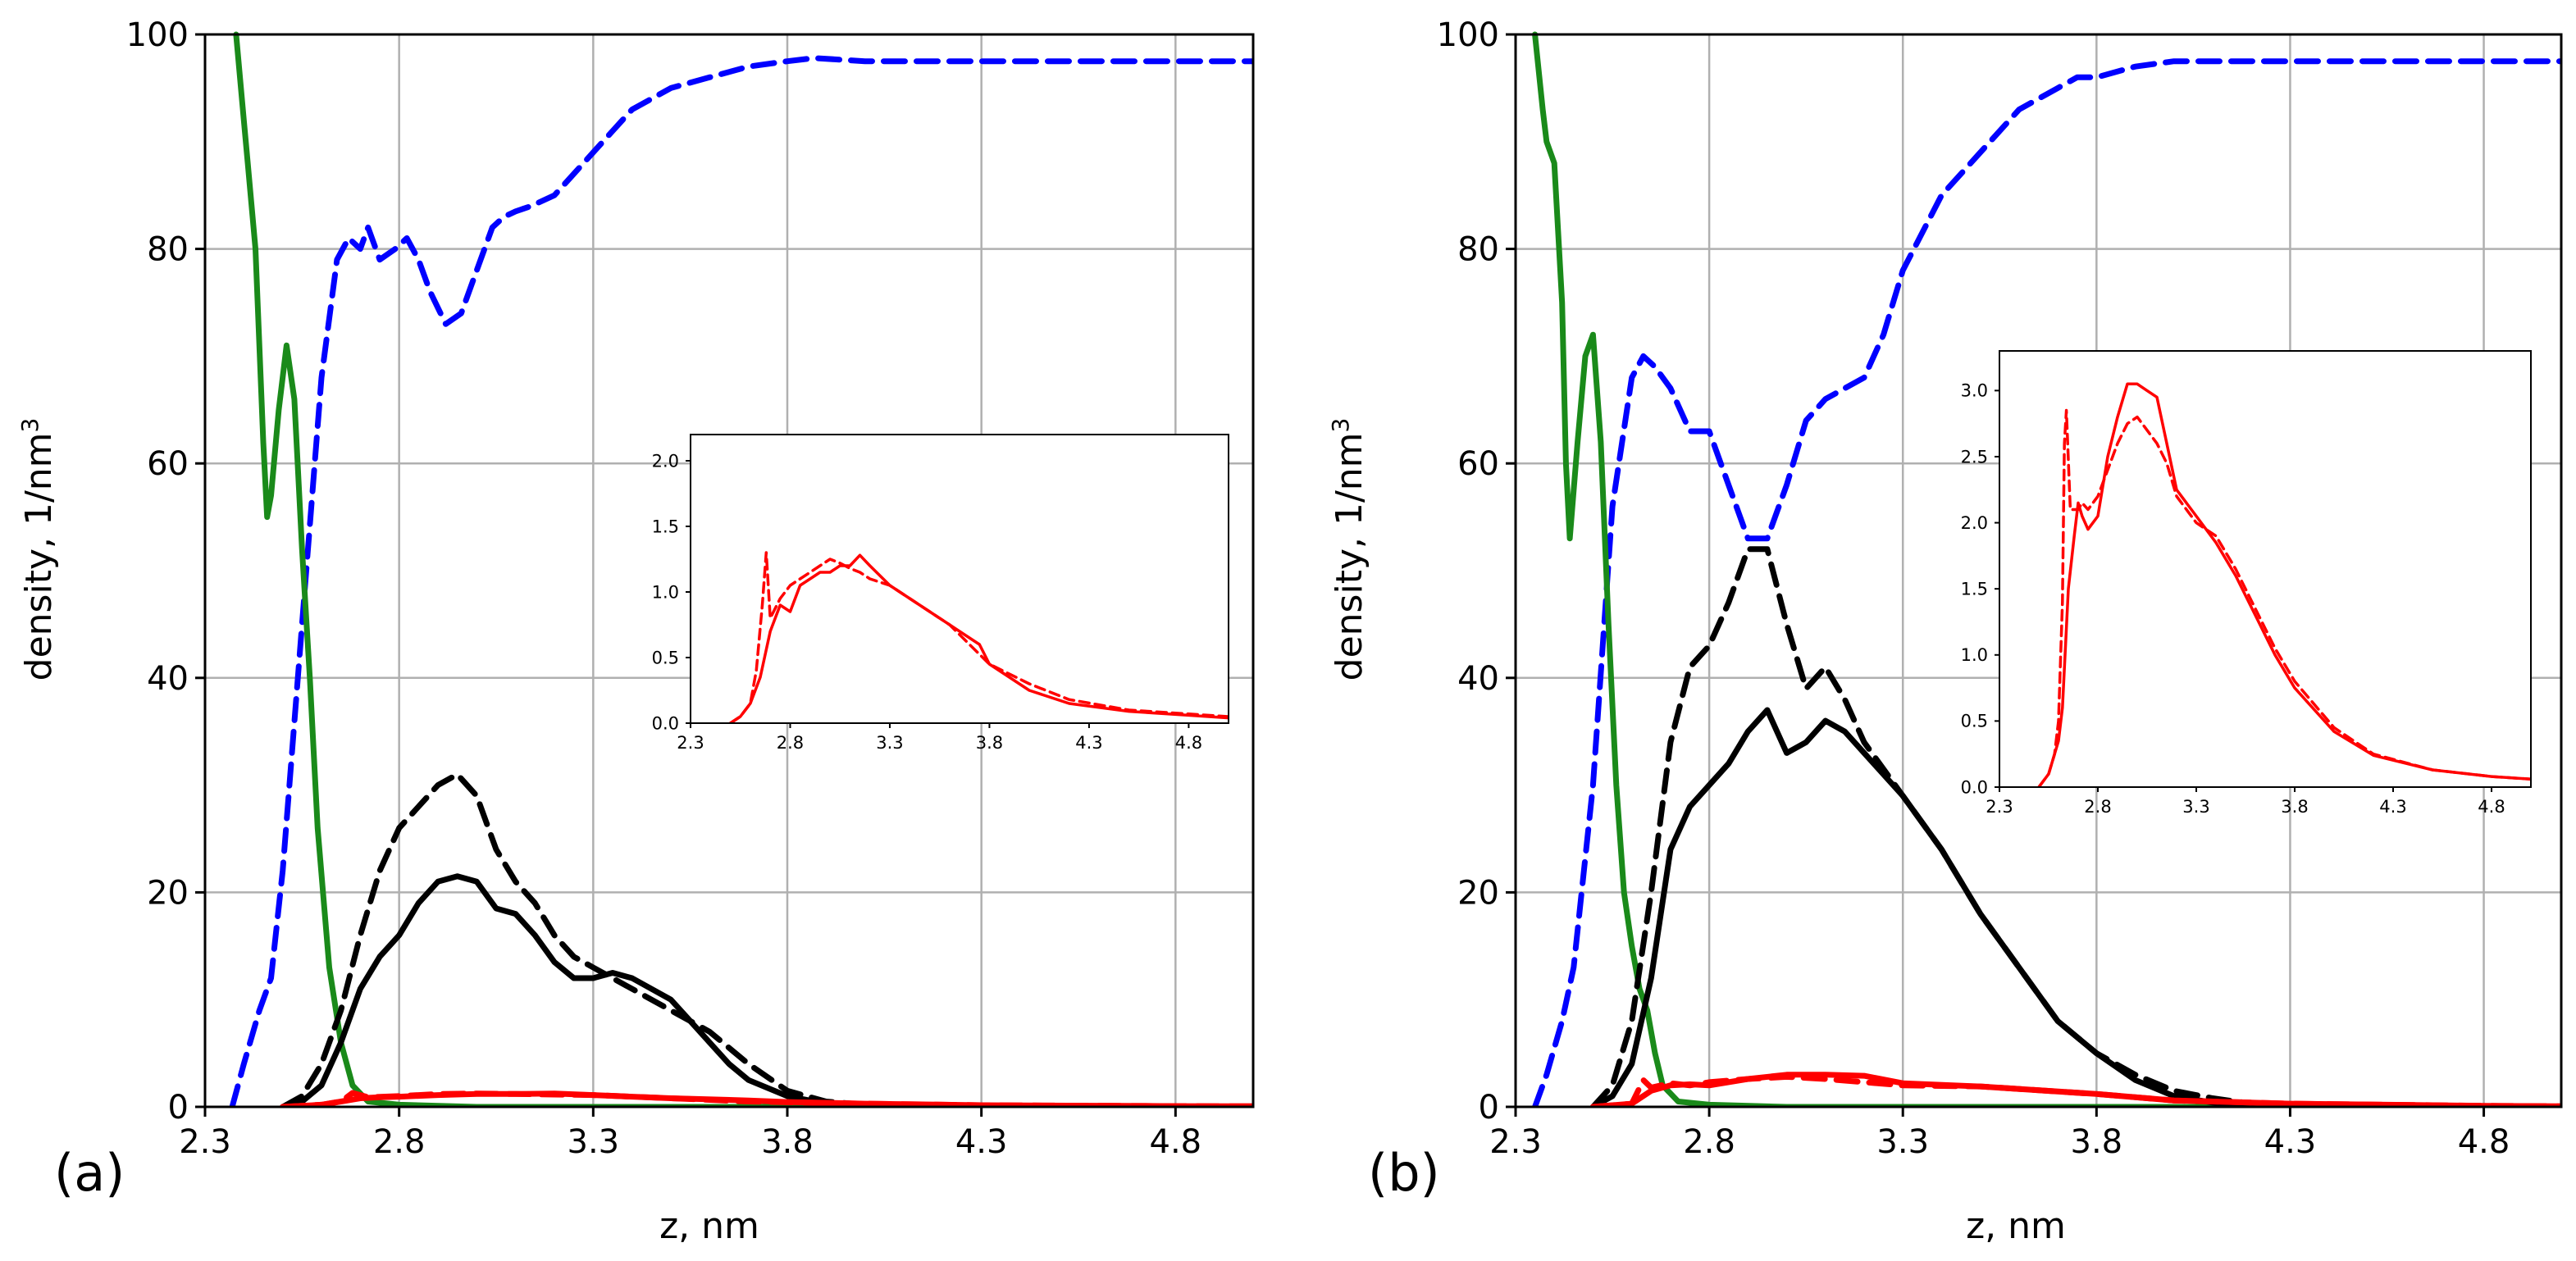 This screenshot has width=2576, height=1261. I want to click on panel-a-inset-plot: 2.3 2.8 3.3 3.8 4.3 4.8 0.0 0.5 1.0 1.5 2.0, so click(940, 594).